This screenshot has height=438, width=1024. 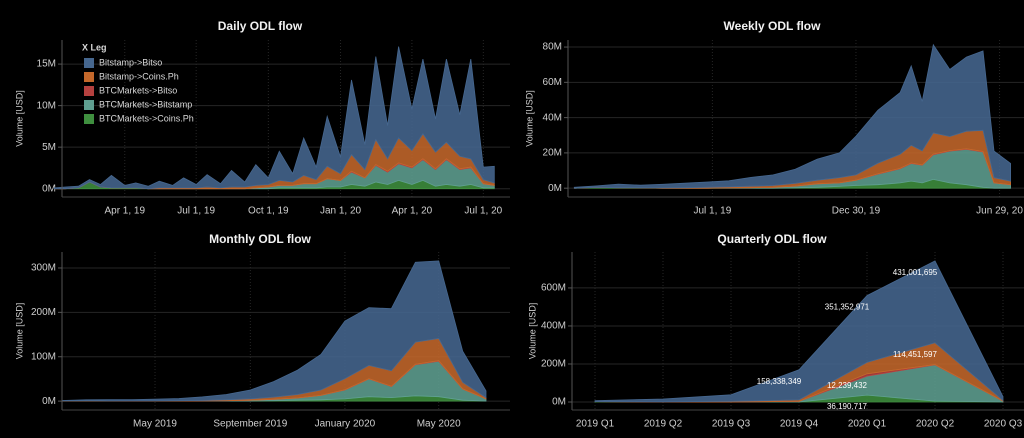 What do you see at coordinates (856, 211) in the screenshot?
I see `x-tick-label: Dec 30, 19` at bounding box center [856, 211].